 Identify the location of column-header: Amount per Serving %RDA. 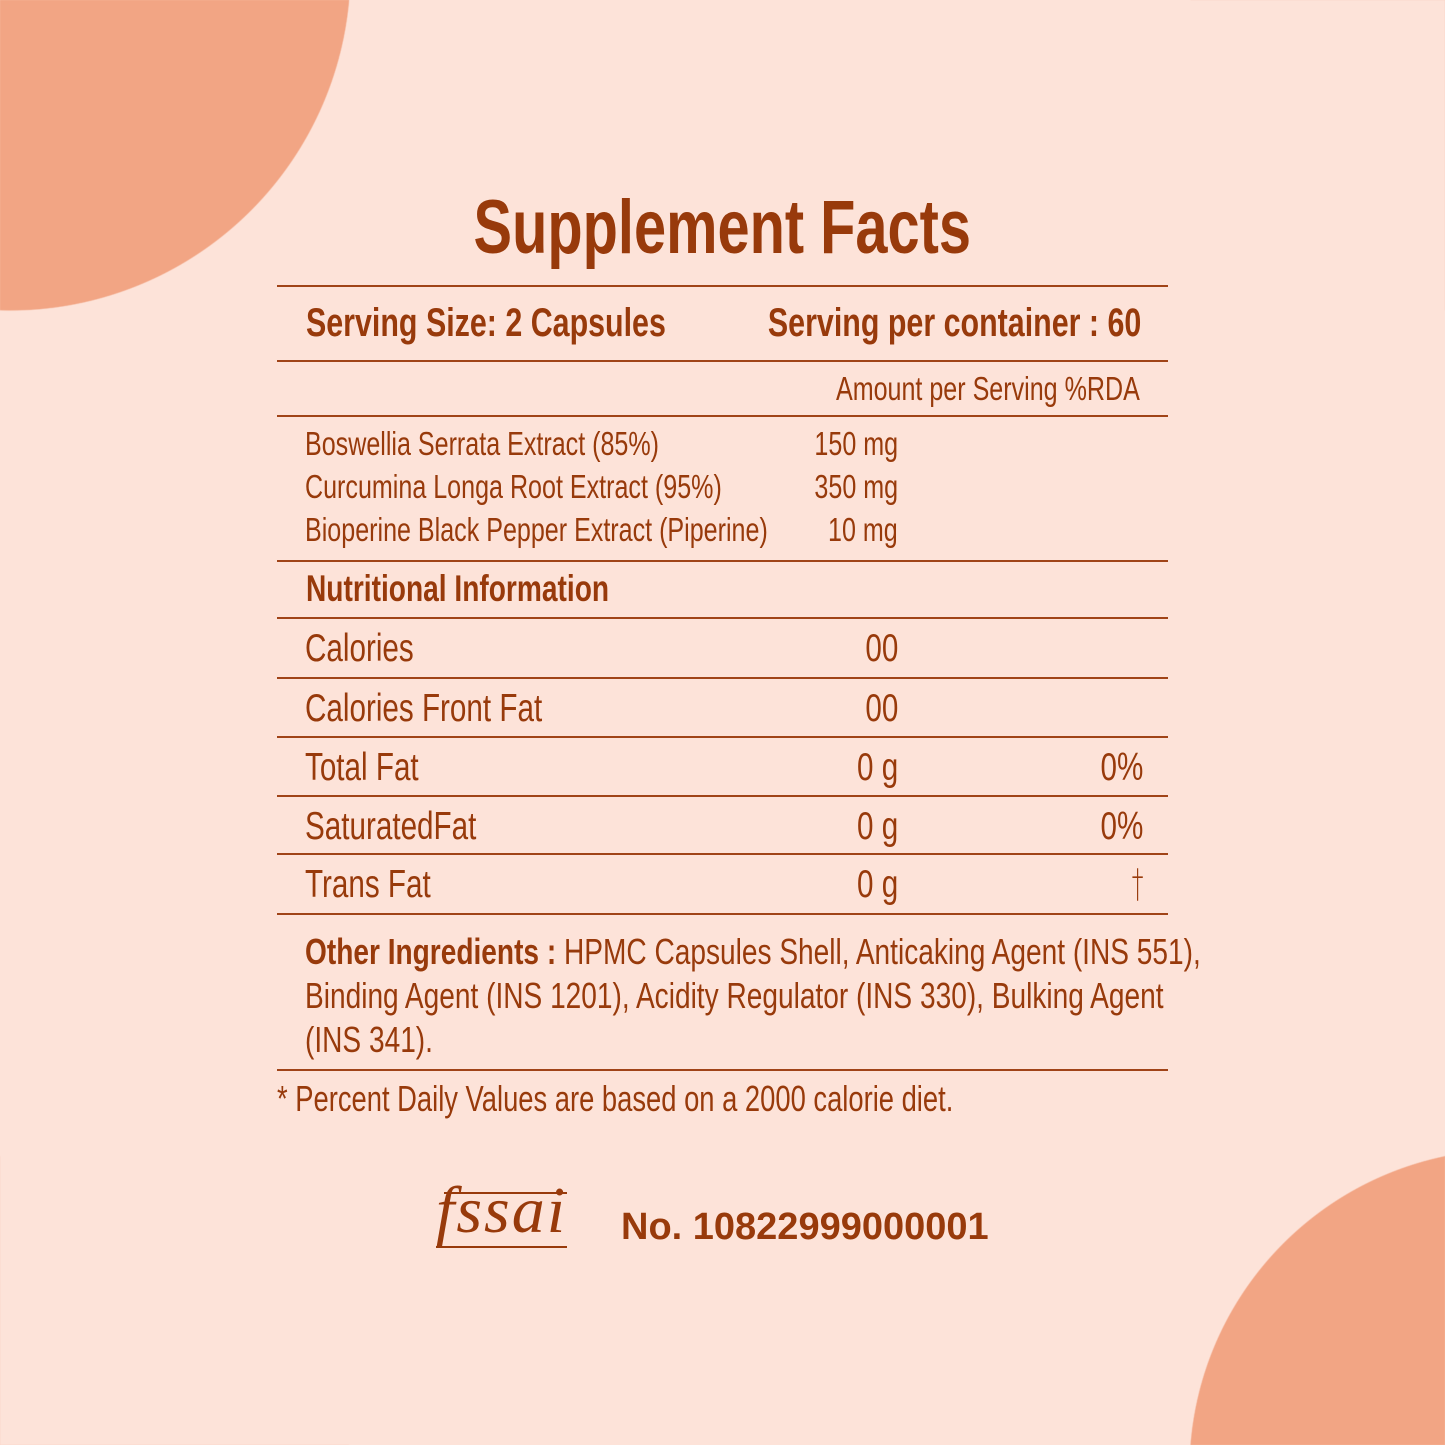
(988, 388).